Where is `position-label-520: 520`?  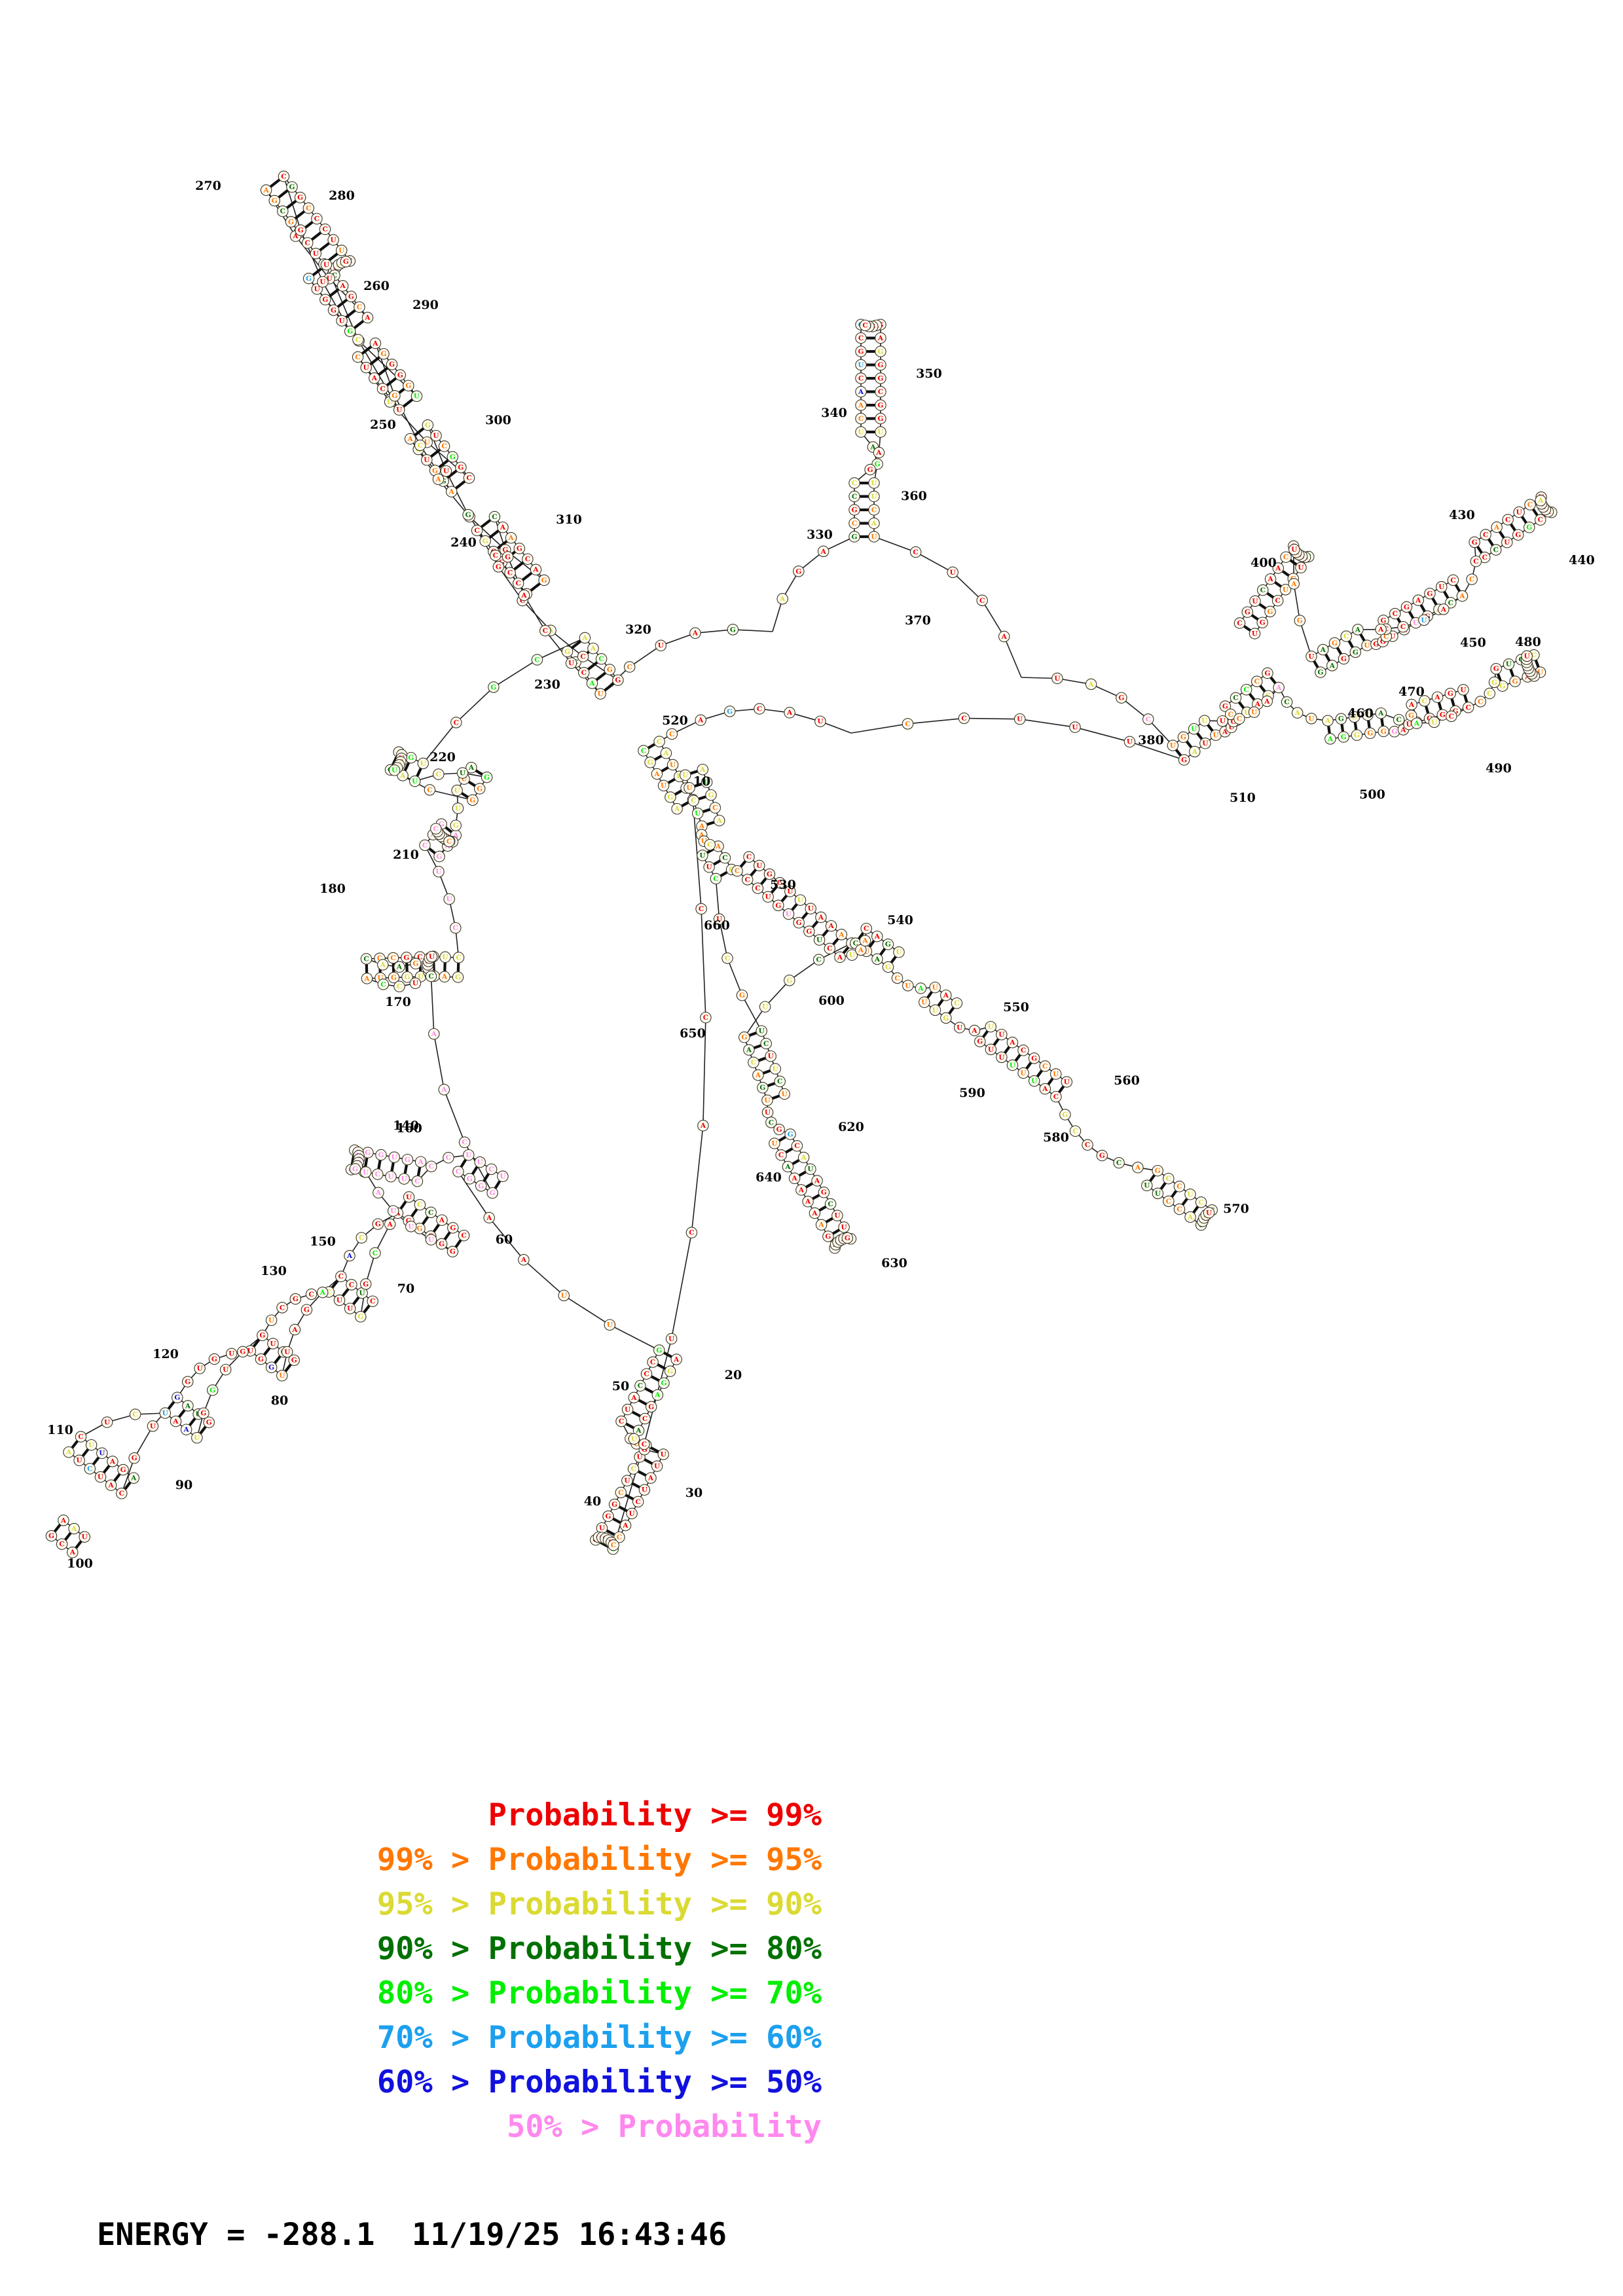
position-label-520: 520 is located at coordinates (675, 720).